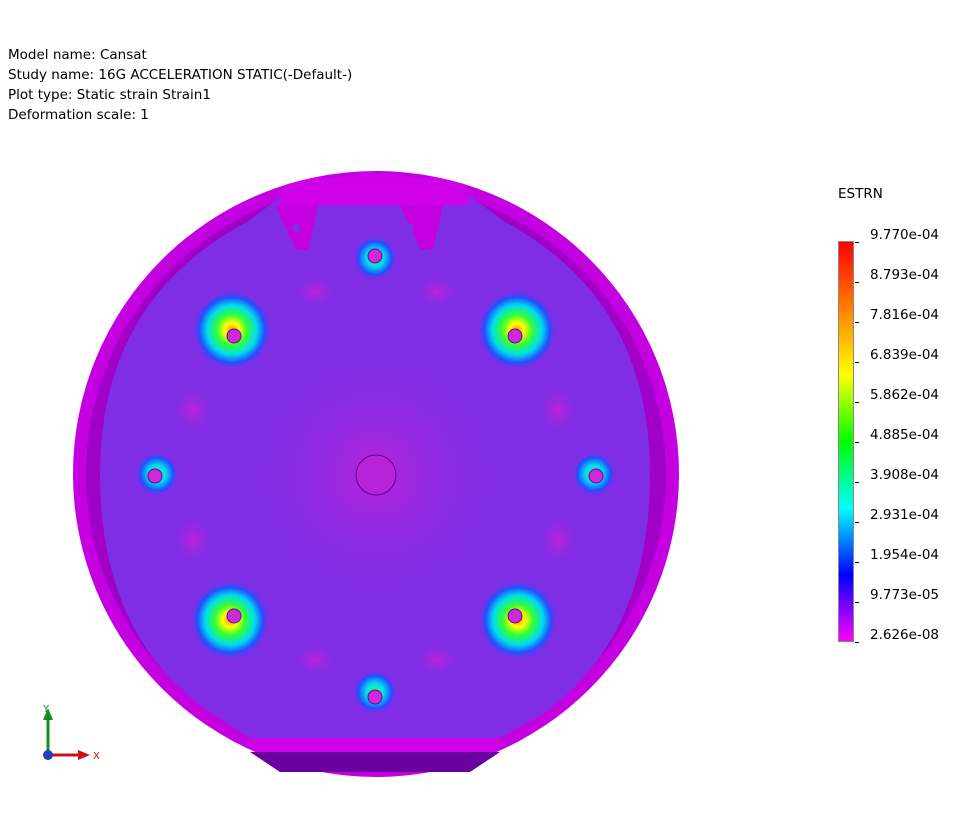 Image resolution: width=959 pixels, height=823 pixels. What do you see at coordinates (905, 235) in the screenshot?
I see `legend-tick-label: 9.770e-04` at bounding box center [905, 235].